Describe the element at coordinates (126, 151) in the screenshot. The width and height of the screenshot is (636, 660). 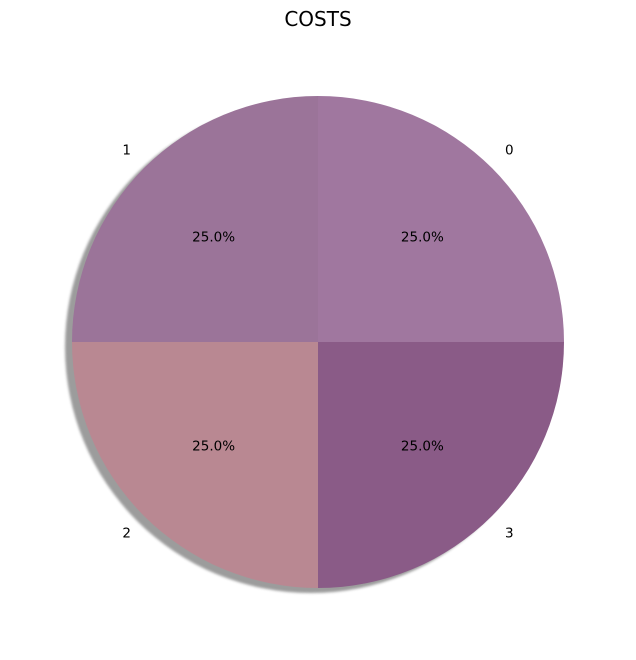
I see `slice-label-1: 1` at that location.